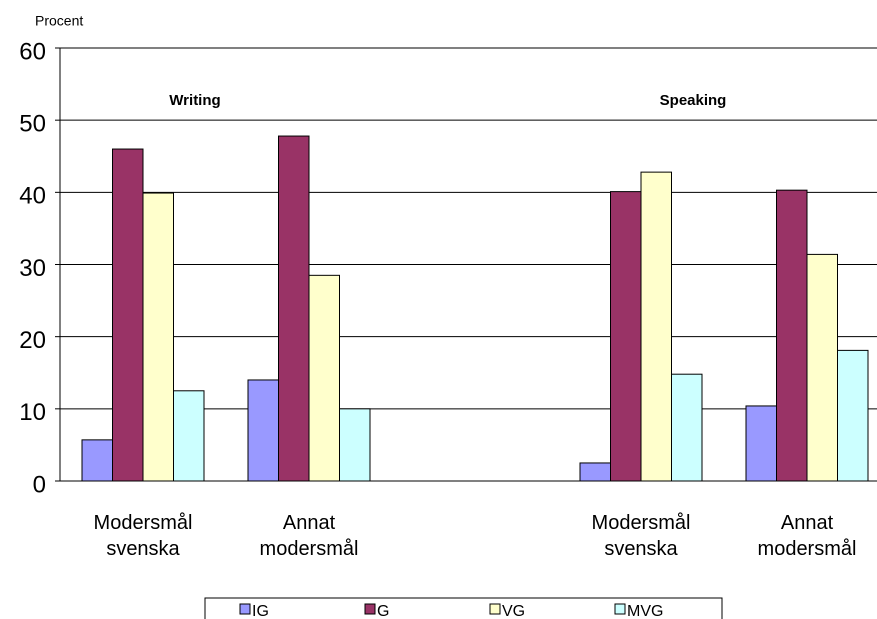 Image resolution: width=877 pixels, height=619 pixels. I want to click on legend-box, so click(463, 608).